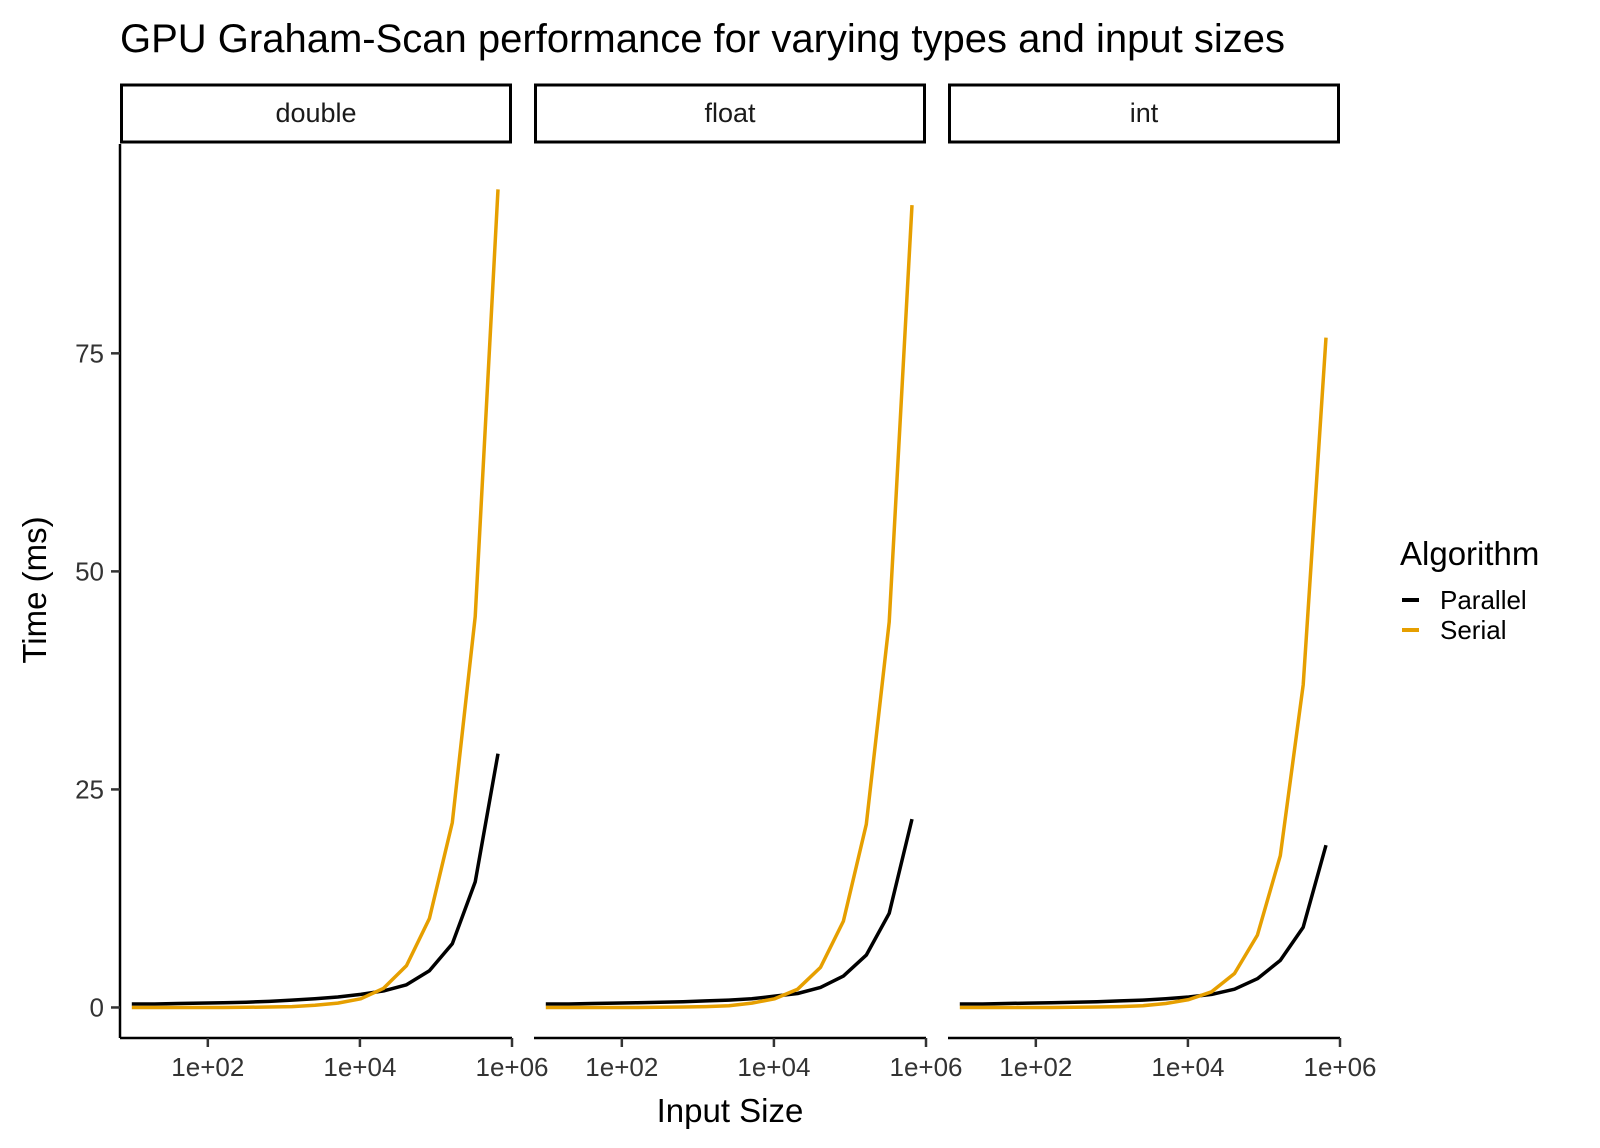  What do you see at coordinates (730, 1110) in the screenshot?
I see `x-axis-title: Input Size` at bounding box center [730, 1110].